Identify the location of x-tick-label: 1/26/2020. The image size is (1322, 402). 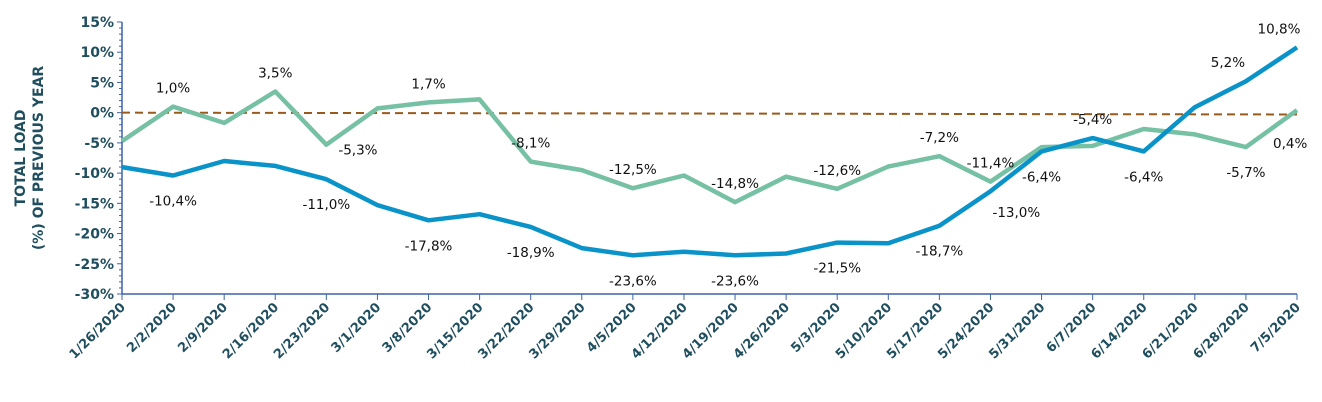
(98, 331).